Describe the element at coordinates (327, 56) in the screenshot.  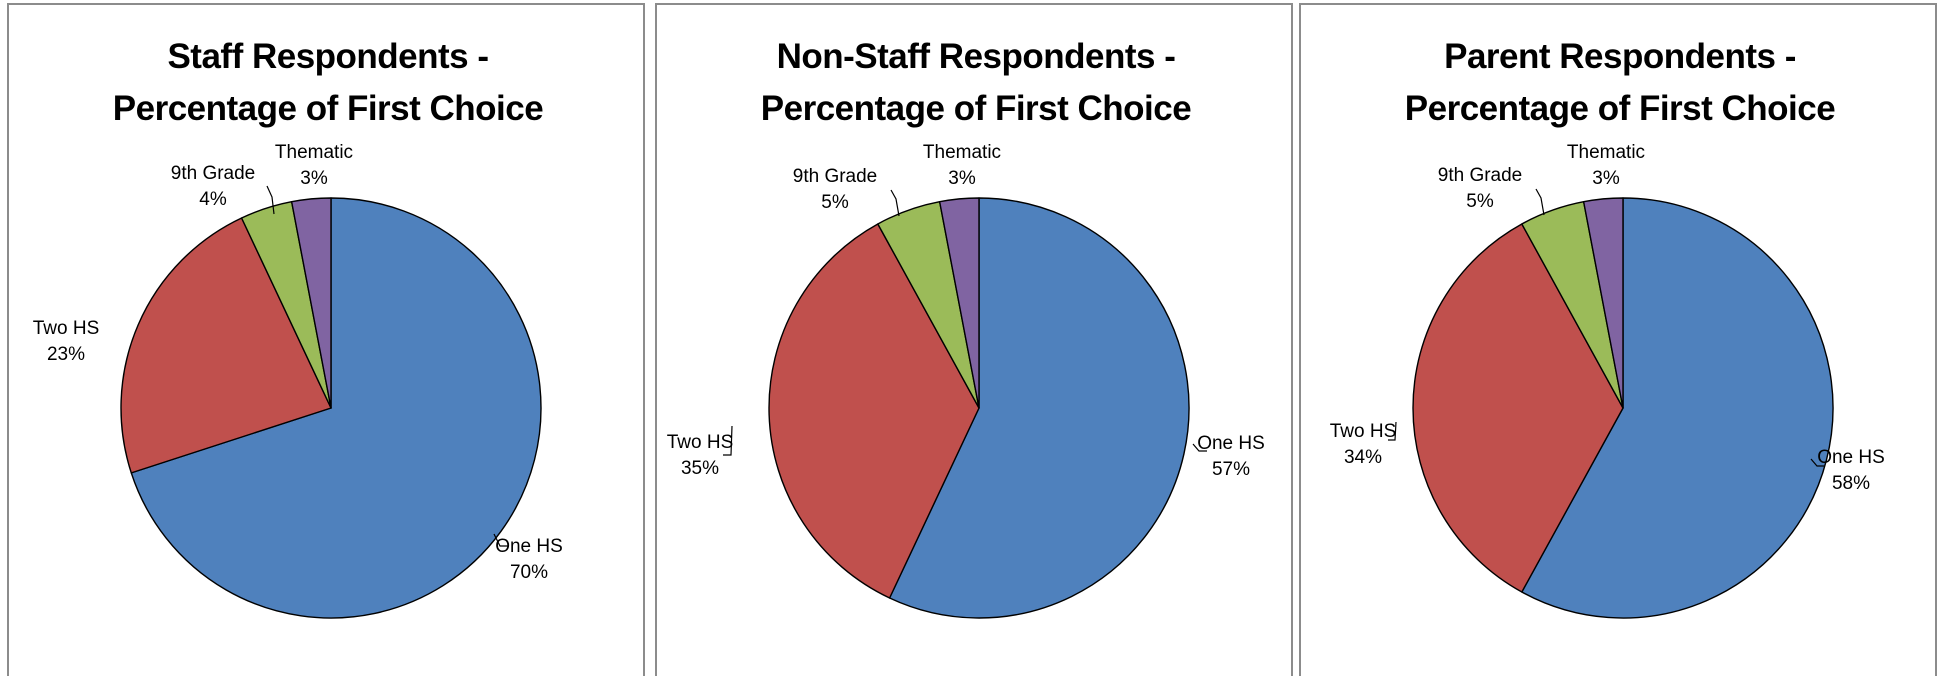
I see `chart-title-line-1: Staff Respondents -` at that location.